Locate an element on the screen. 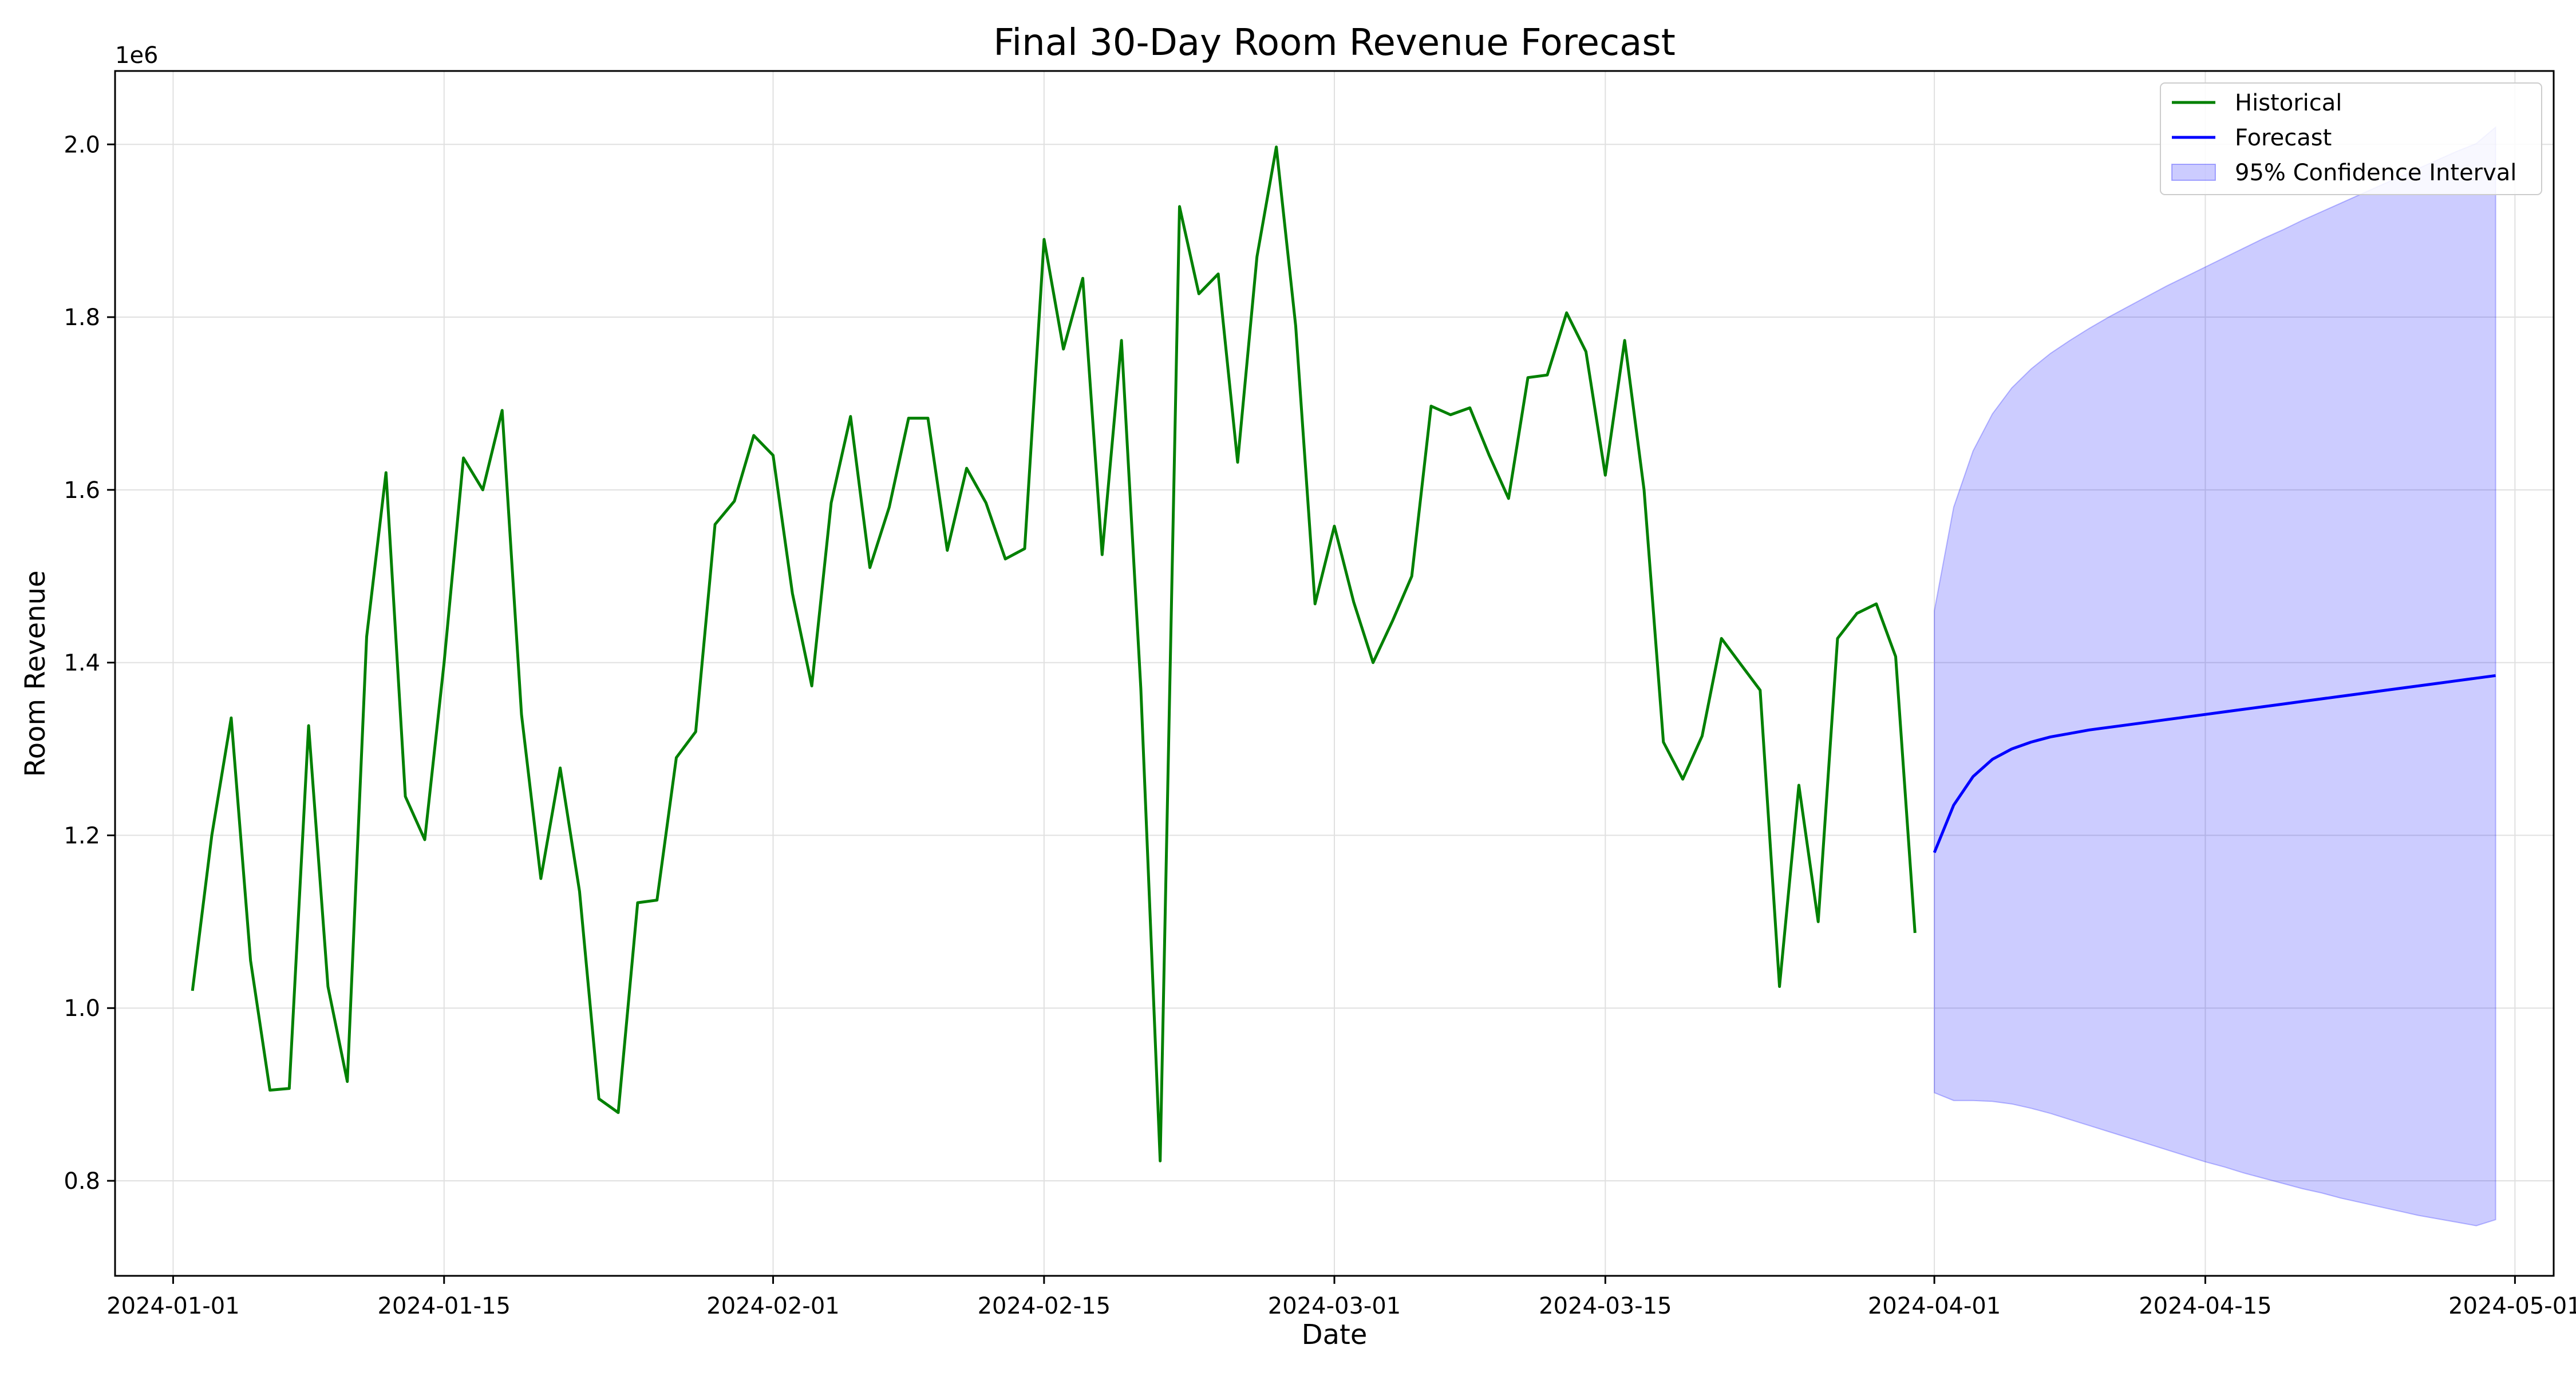 The width and height of the screenshot is (2576, 1376). y-axis-offset-label: 1e6 is located at coordinates (137, 55).